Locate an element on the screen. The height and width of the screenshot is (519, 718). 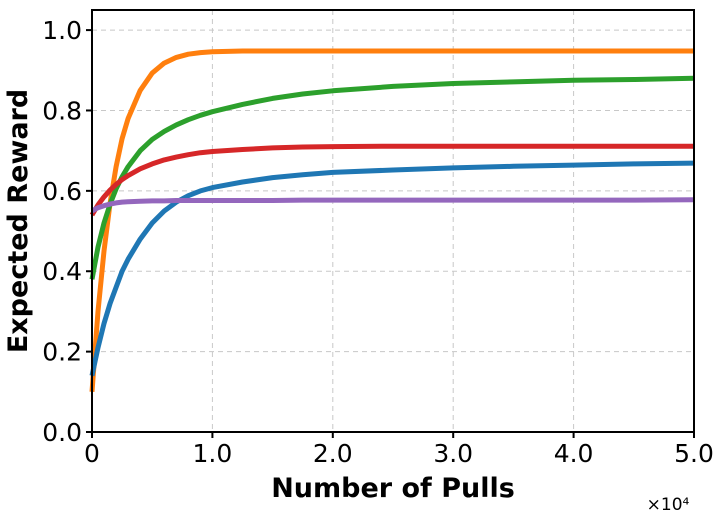
x-axis-scale-label: ×10⁴ is located at coordinates (668, 505).